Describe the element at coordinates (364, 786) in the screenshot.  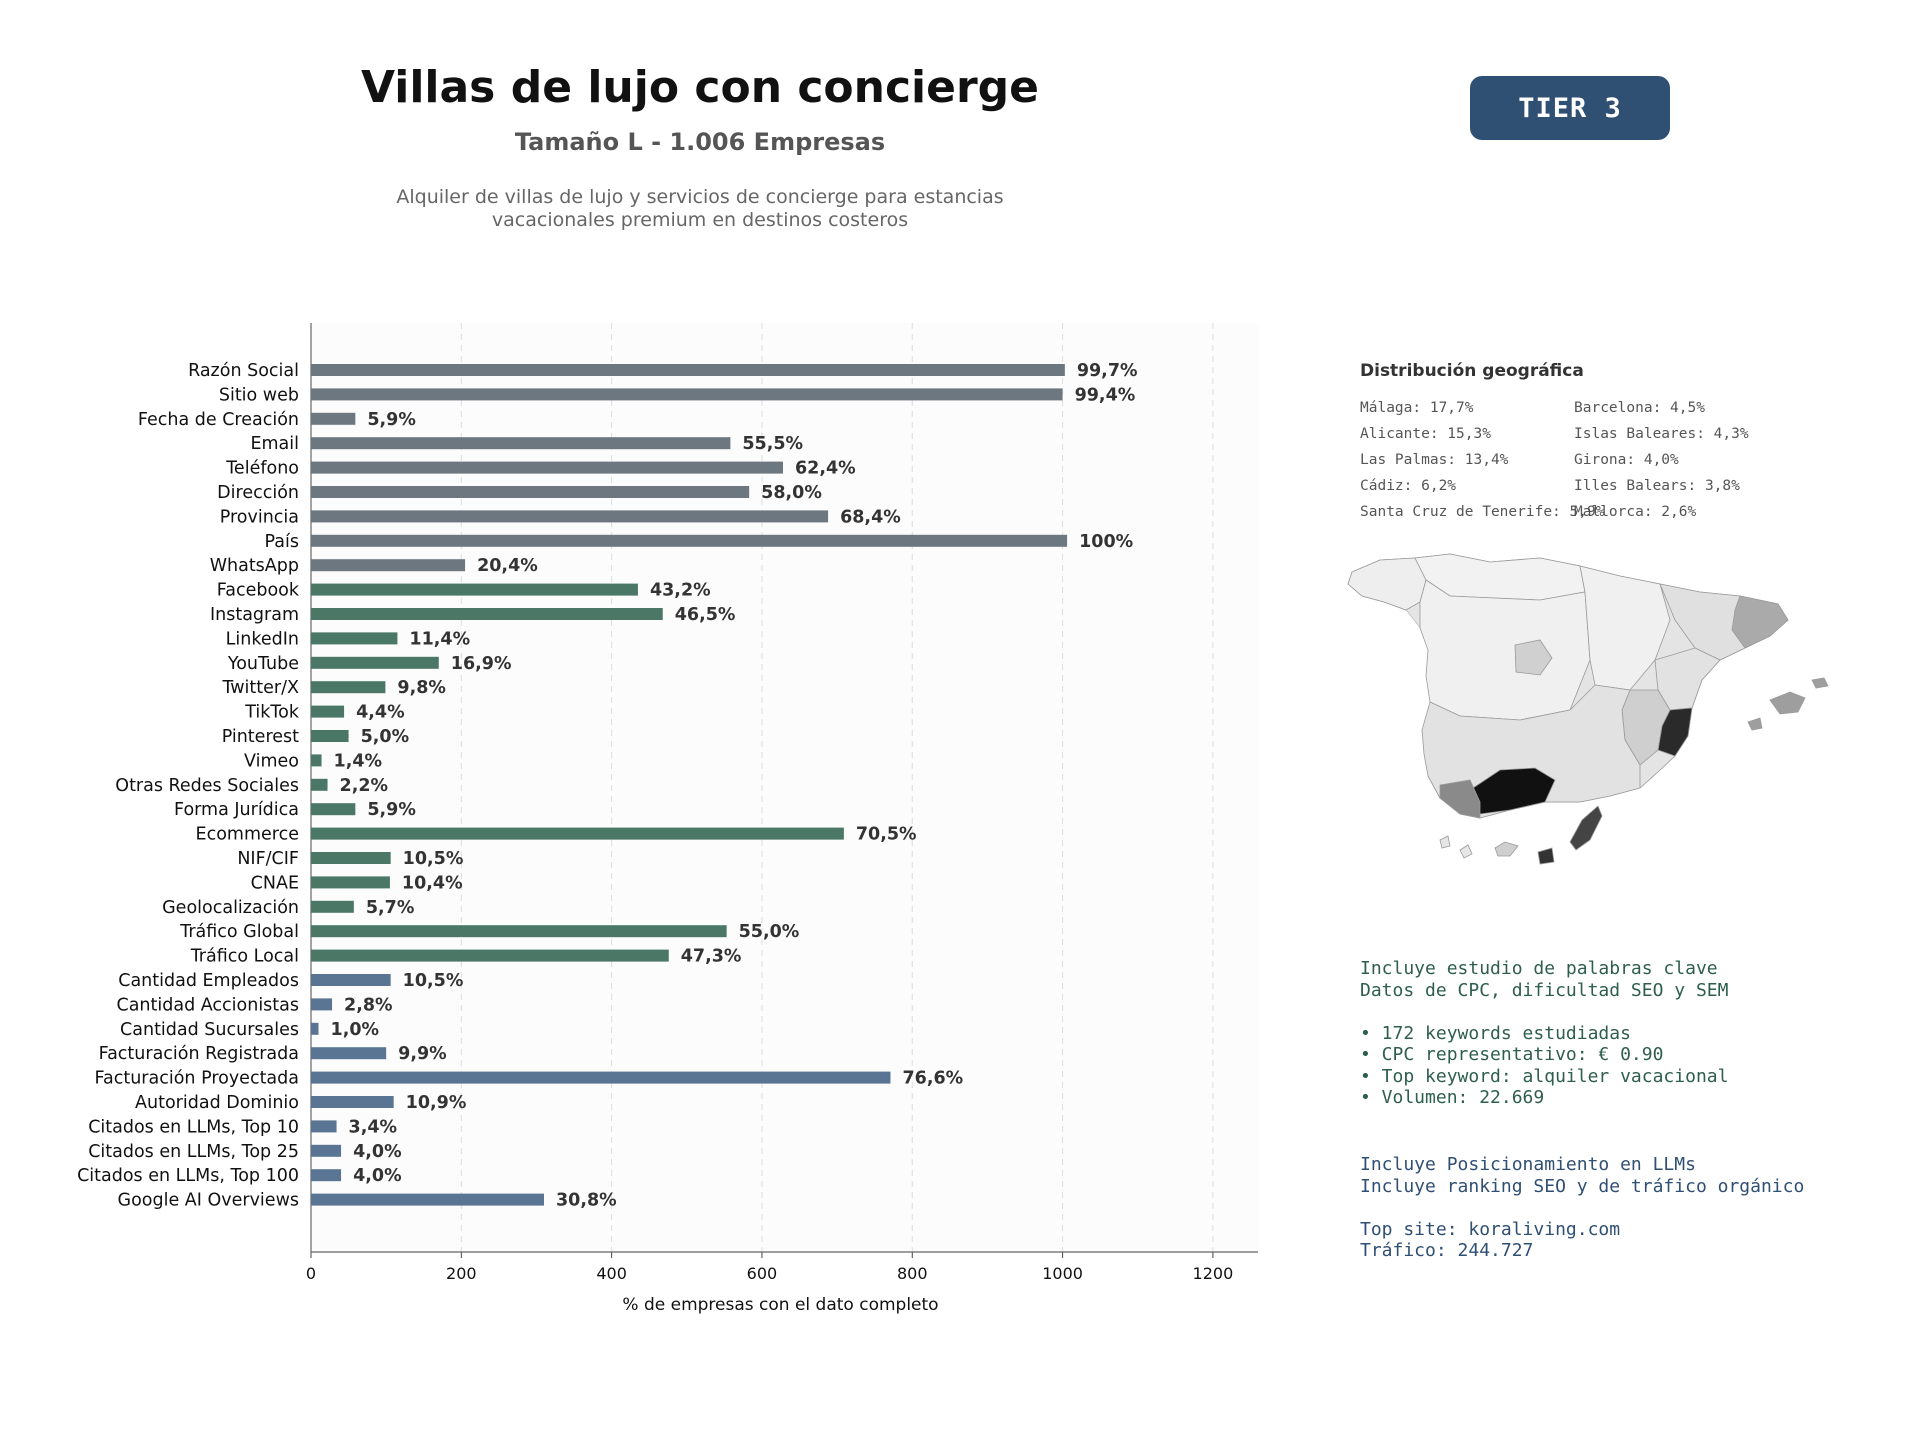
I see `data-label: 2,2%` at that location.